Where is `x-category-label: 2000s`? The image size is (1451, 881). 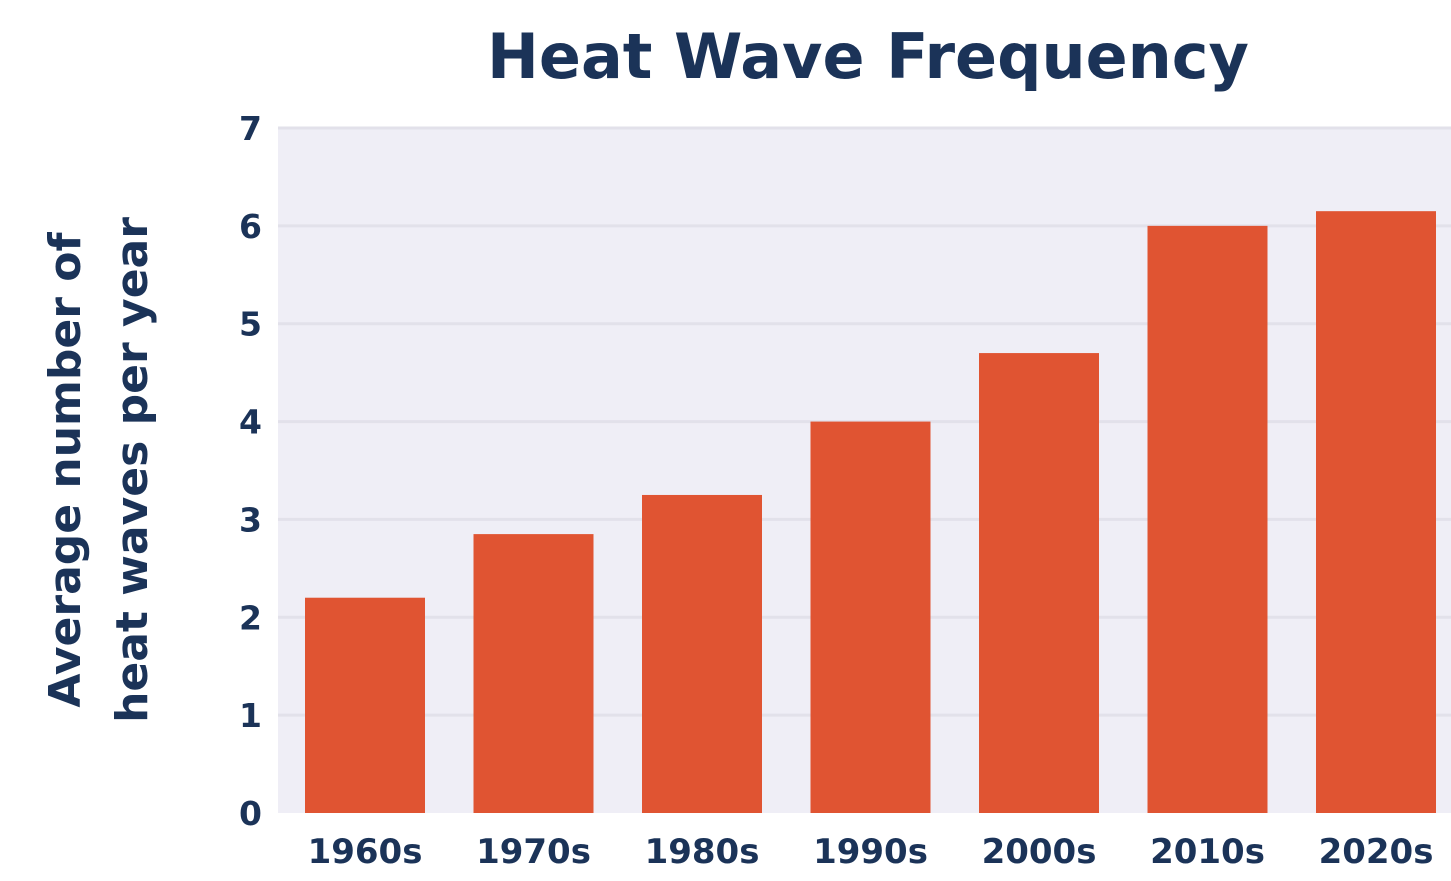 x-category-label: 2000s is located at coordinates (1039, 852).